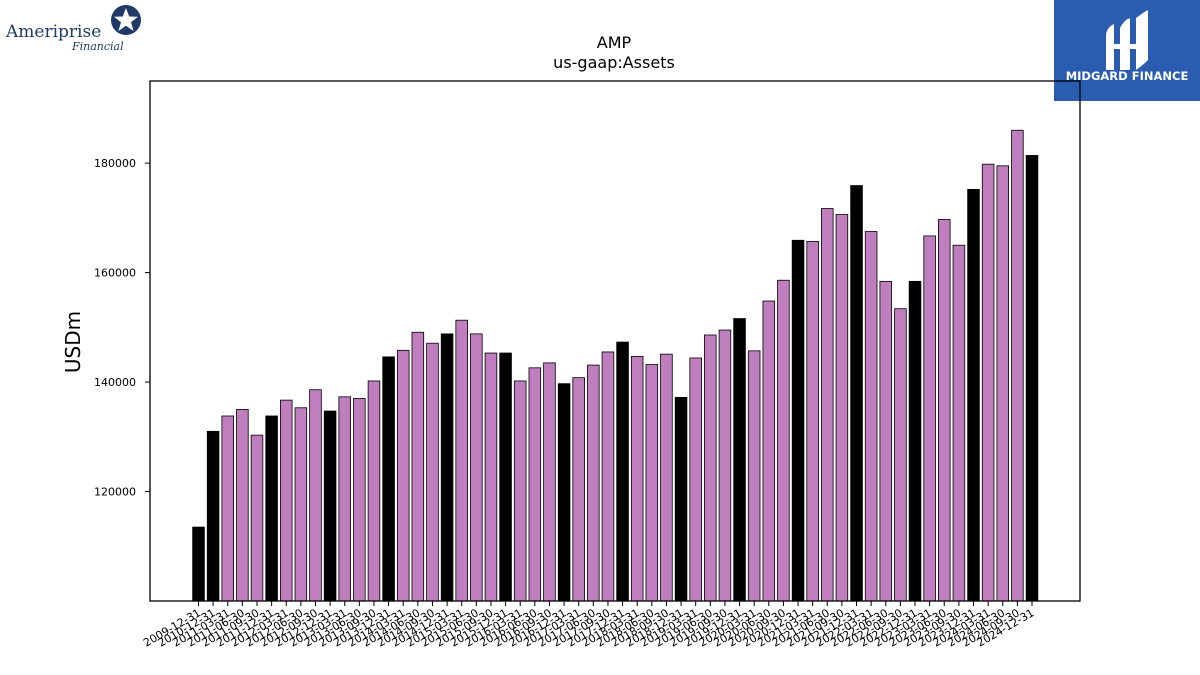 This screenshot has height=675, width=1200. I want to click on chart-subtitle: us-gaap:Assets, so click(614, 62).